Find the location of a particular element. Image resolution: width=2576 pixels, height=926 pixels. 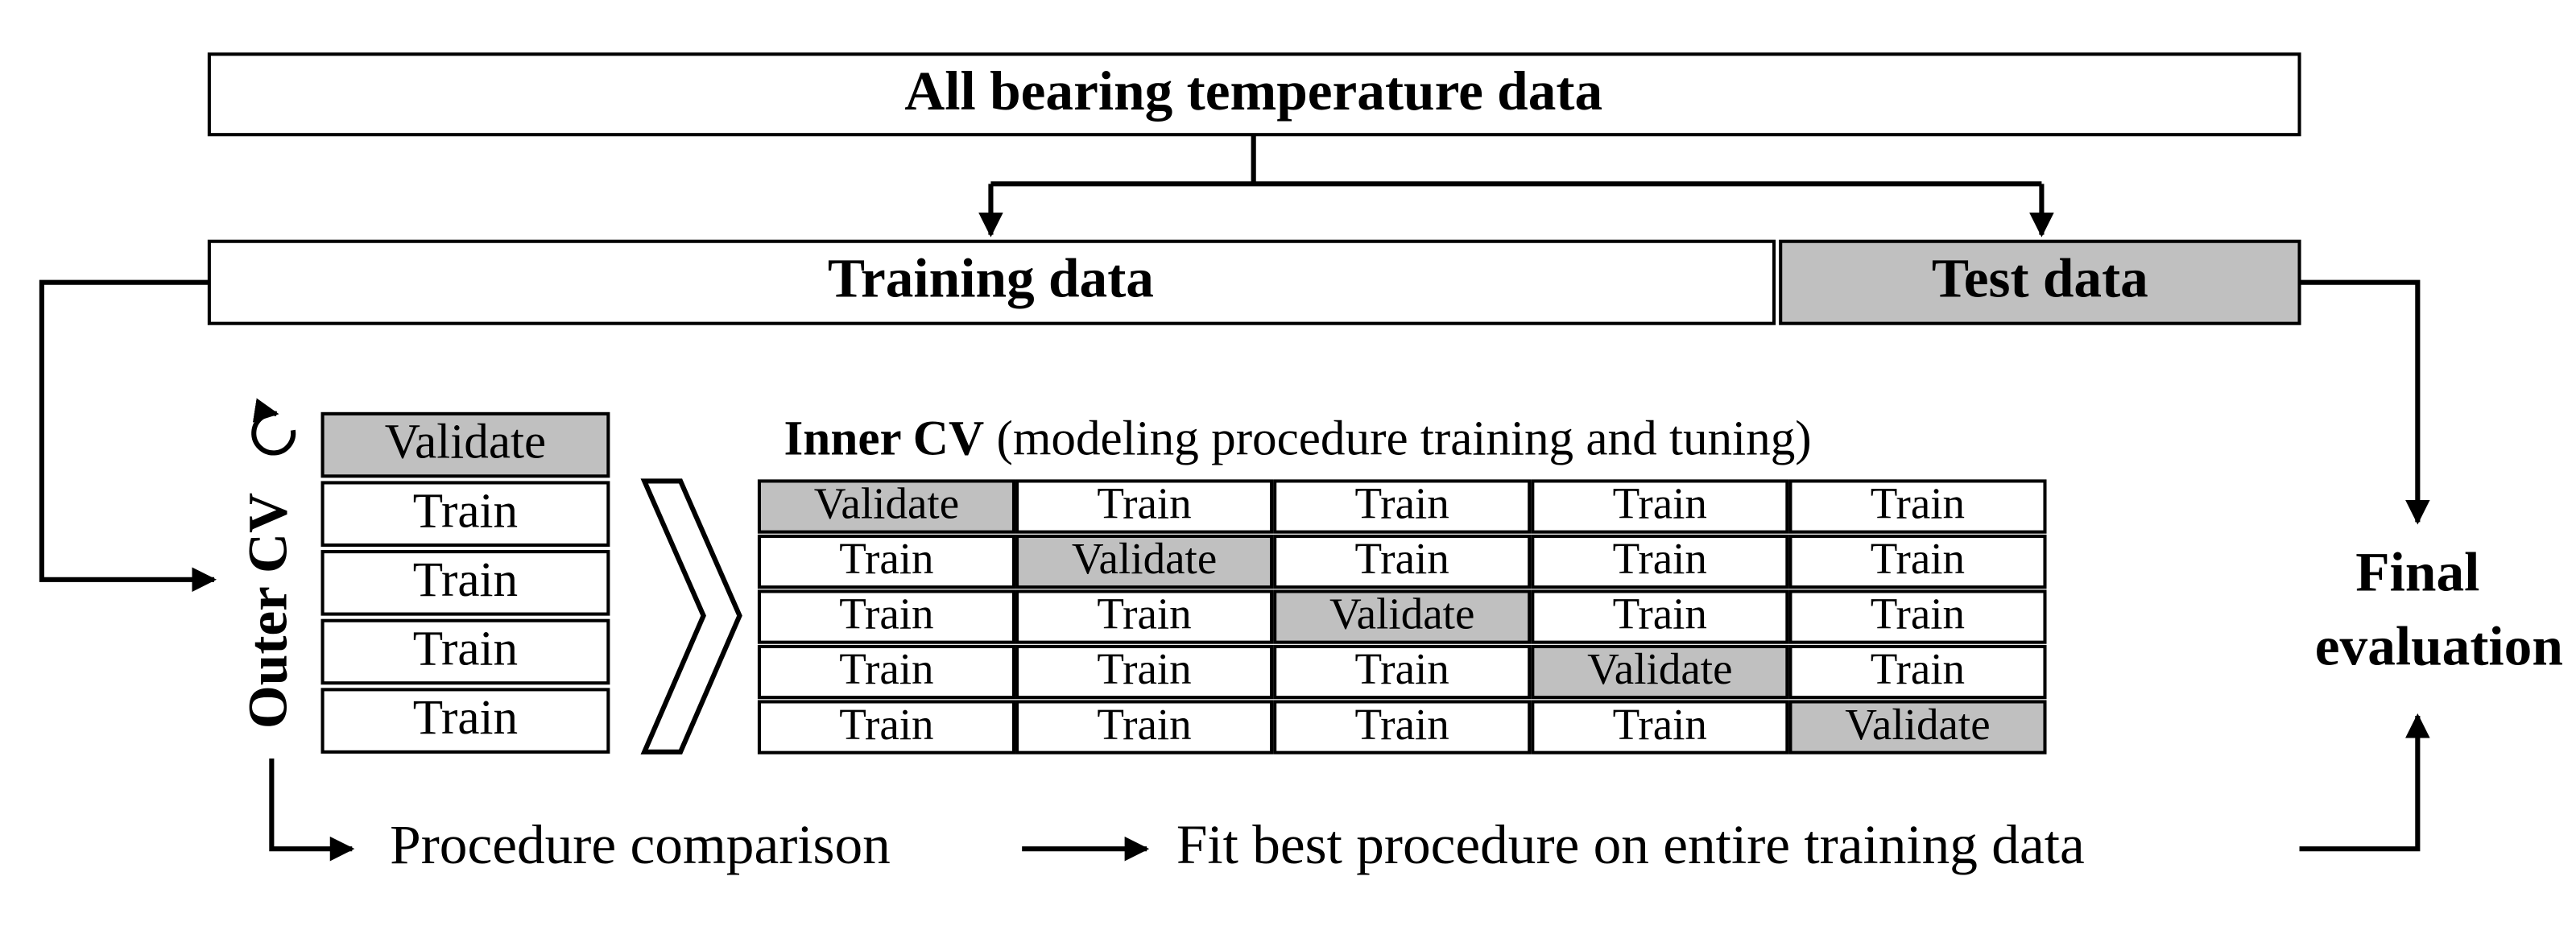

top-box-label: All bearing temperature data is located at coordinates (1253, 91).